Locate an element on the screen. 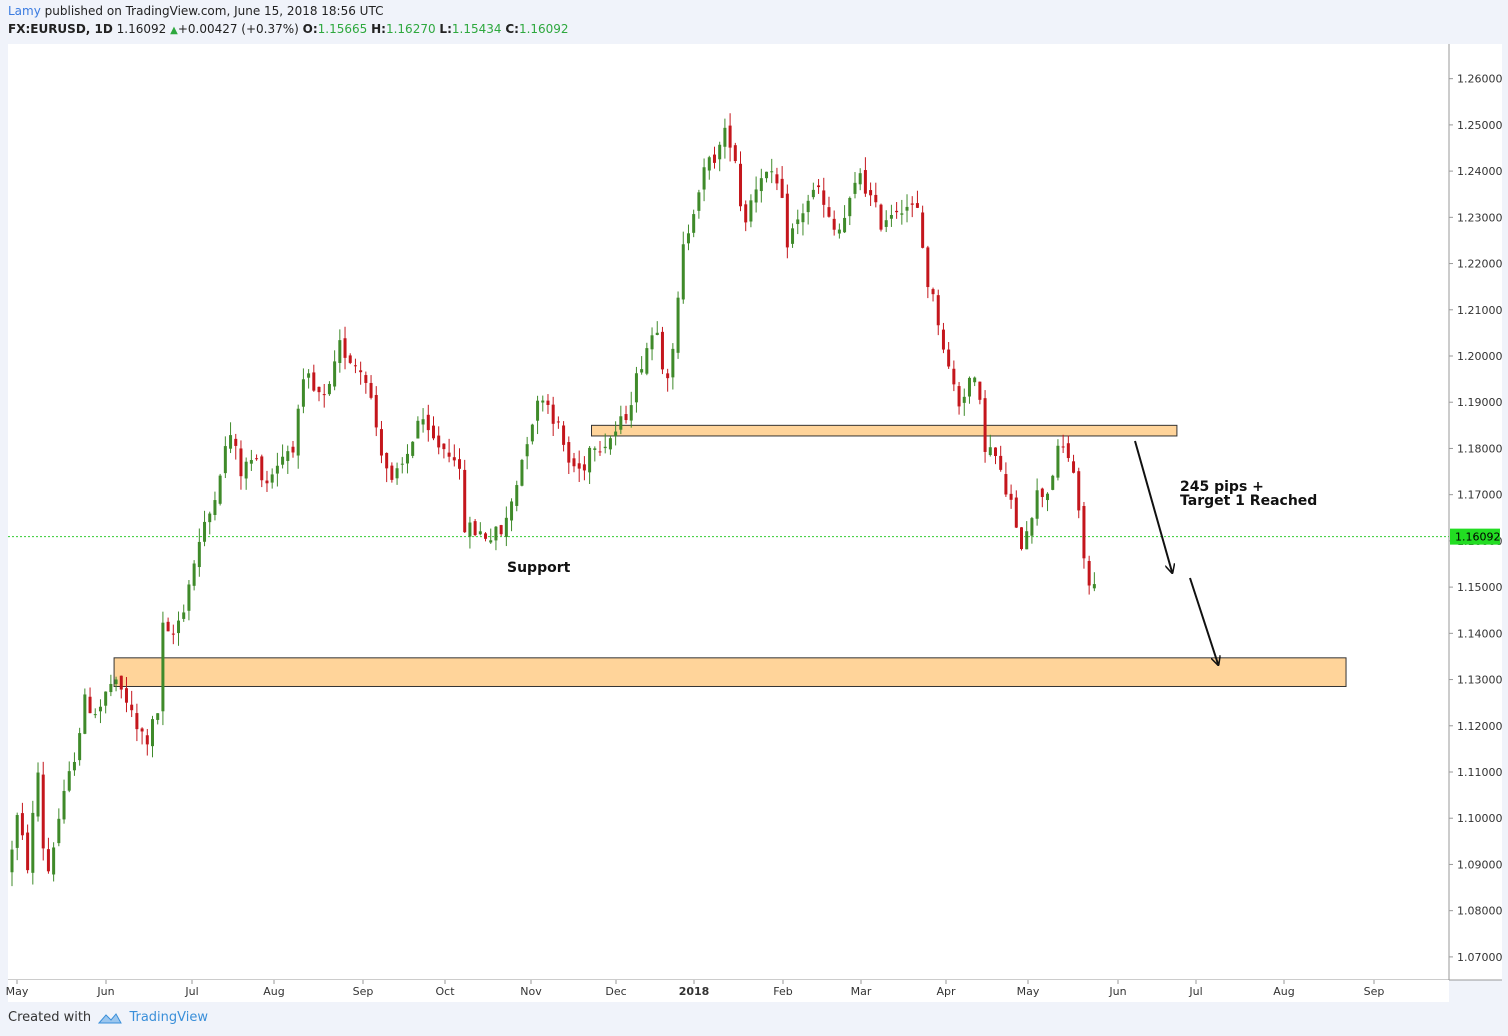 This screenshot has height=1036, width=1508. tradingview-brand-link: TradingView is located at coordinates (168, 1017).